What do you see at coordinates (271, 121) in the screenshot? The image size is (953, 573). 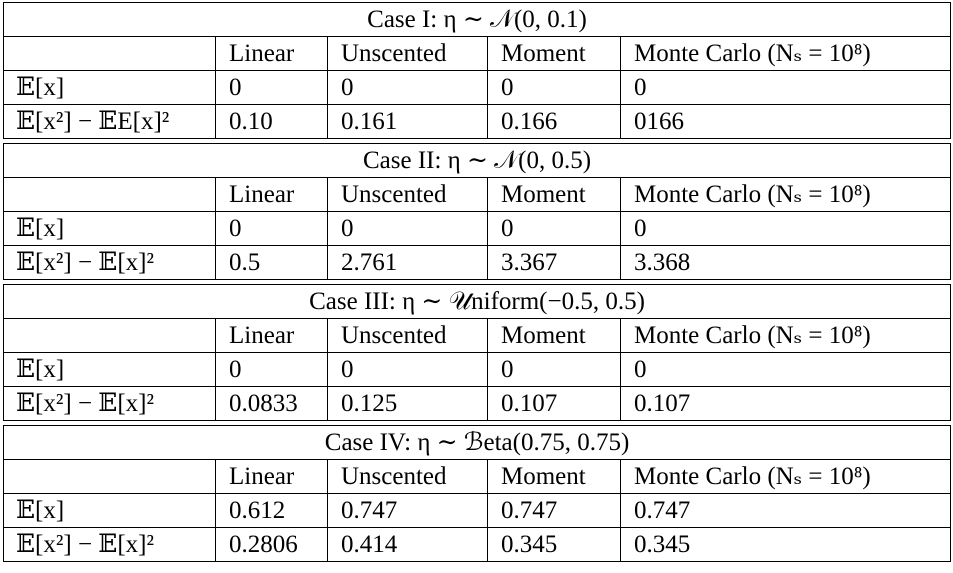 I see `value-linear: 0.10` at bounding box center [271, 121].